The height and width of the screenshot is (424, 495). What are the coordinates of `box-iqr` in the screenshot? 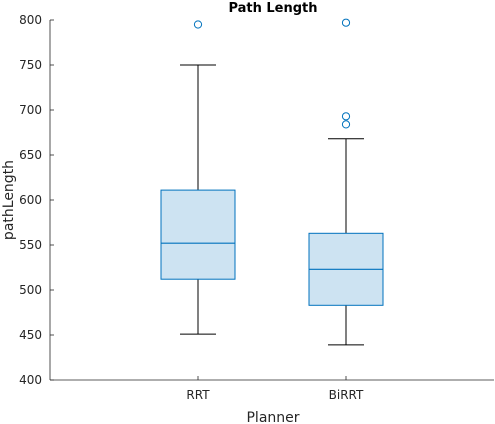 It's located at (198, 234).